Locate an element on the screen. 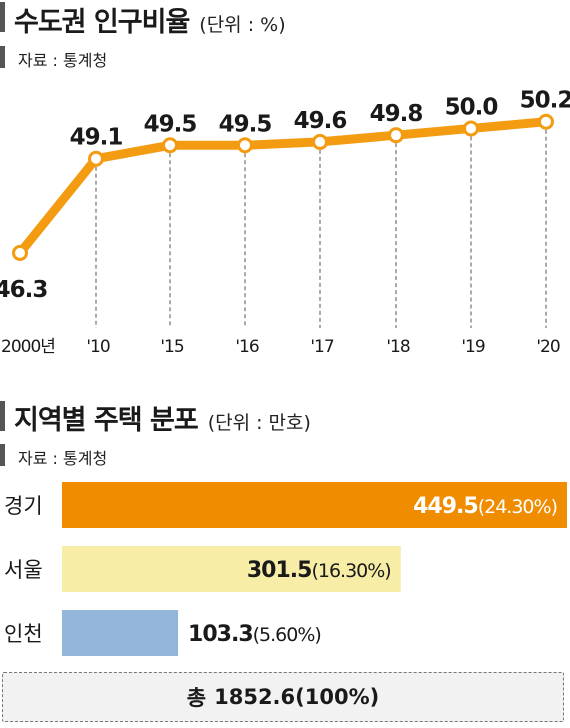 The width and height of the screenshot is (570, 728). line-source-bar is located at coordinates (2, 57).